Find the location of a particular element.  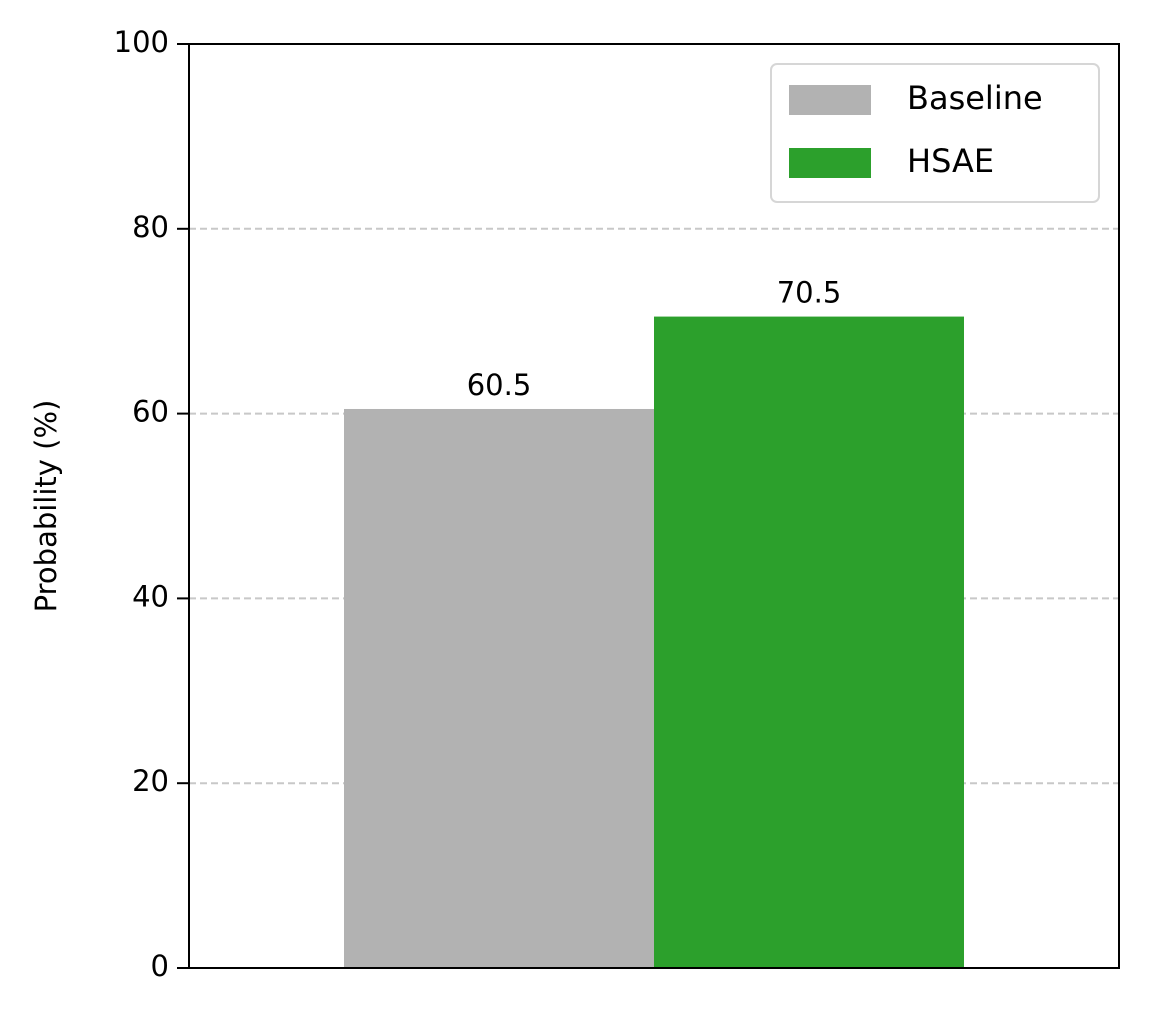

y-tick-label: 40 is located at coordinates (150, 596).